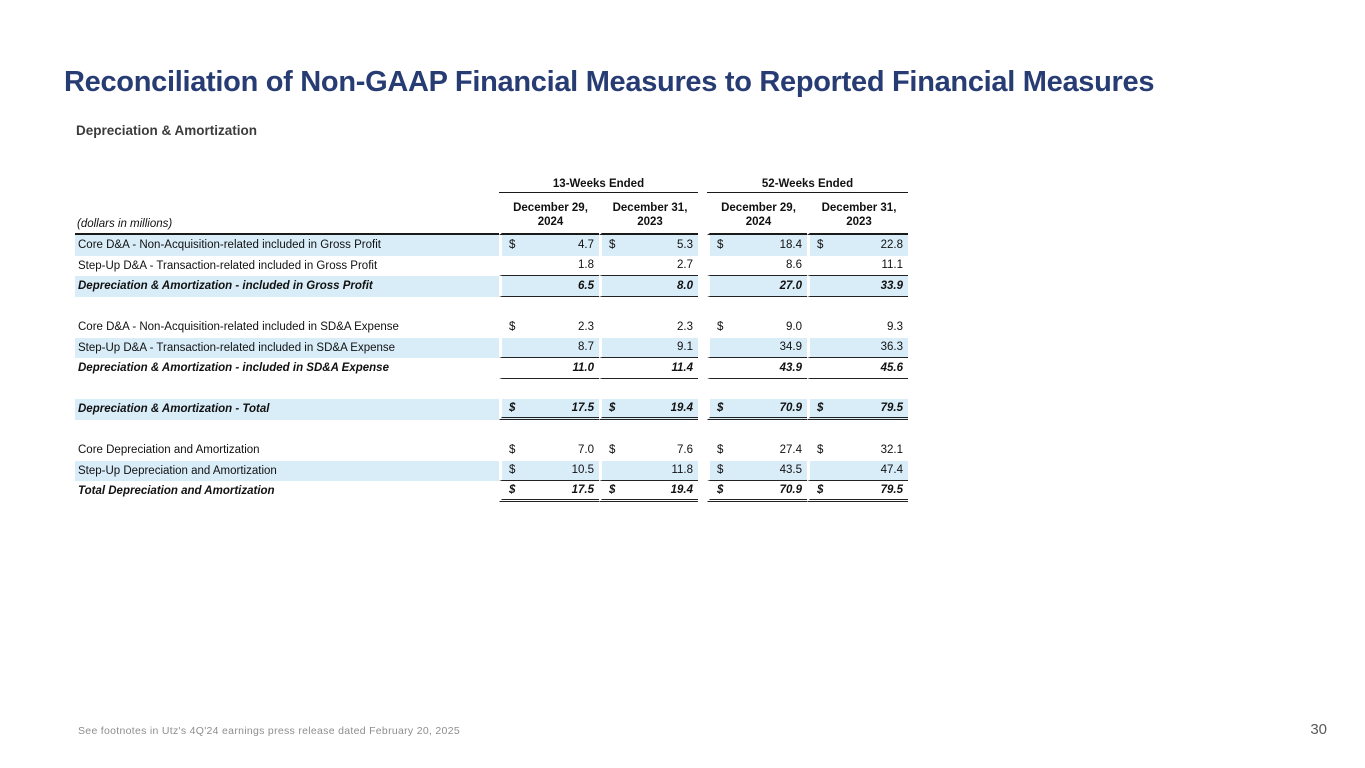 This screenshot has width=1365, height=768. Describe the element at coordinates (176, 491) in the screenshot. I see `row-label: Total Depreciation and Amortization` at that location.